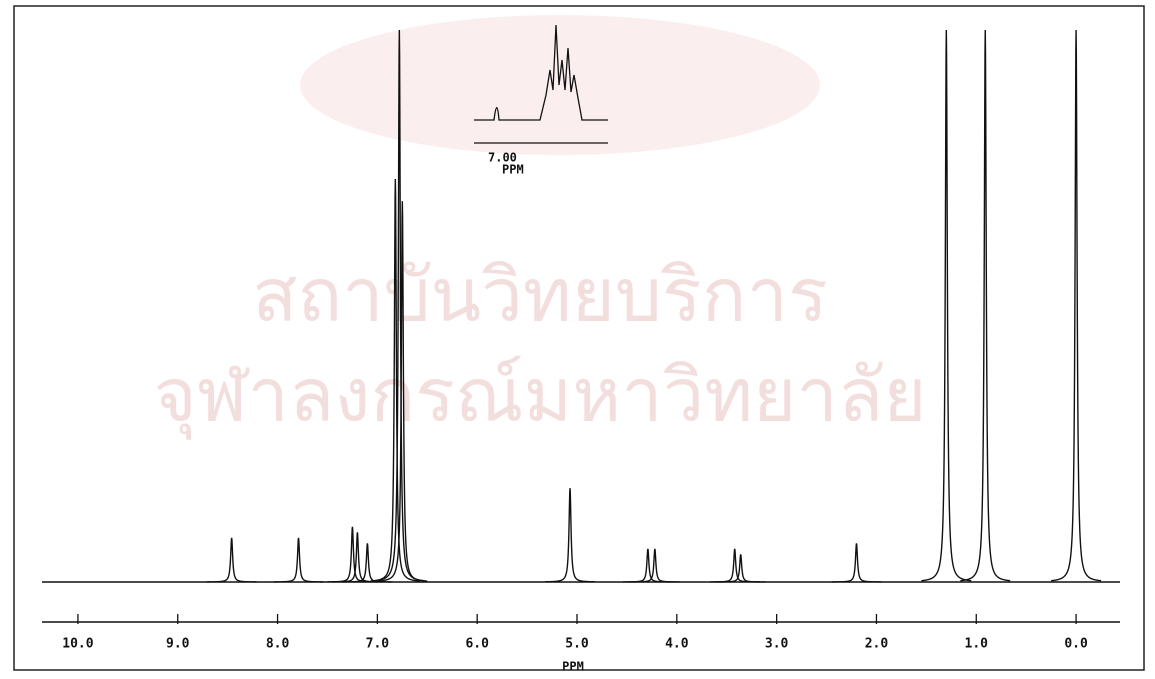 This screenshot has width=1155, height=679. What do you see at coordinates (1076, 644) in the screenshot?
I see `x-tick-label: 0.0` at bounding box center [1076, 644].